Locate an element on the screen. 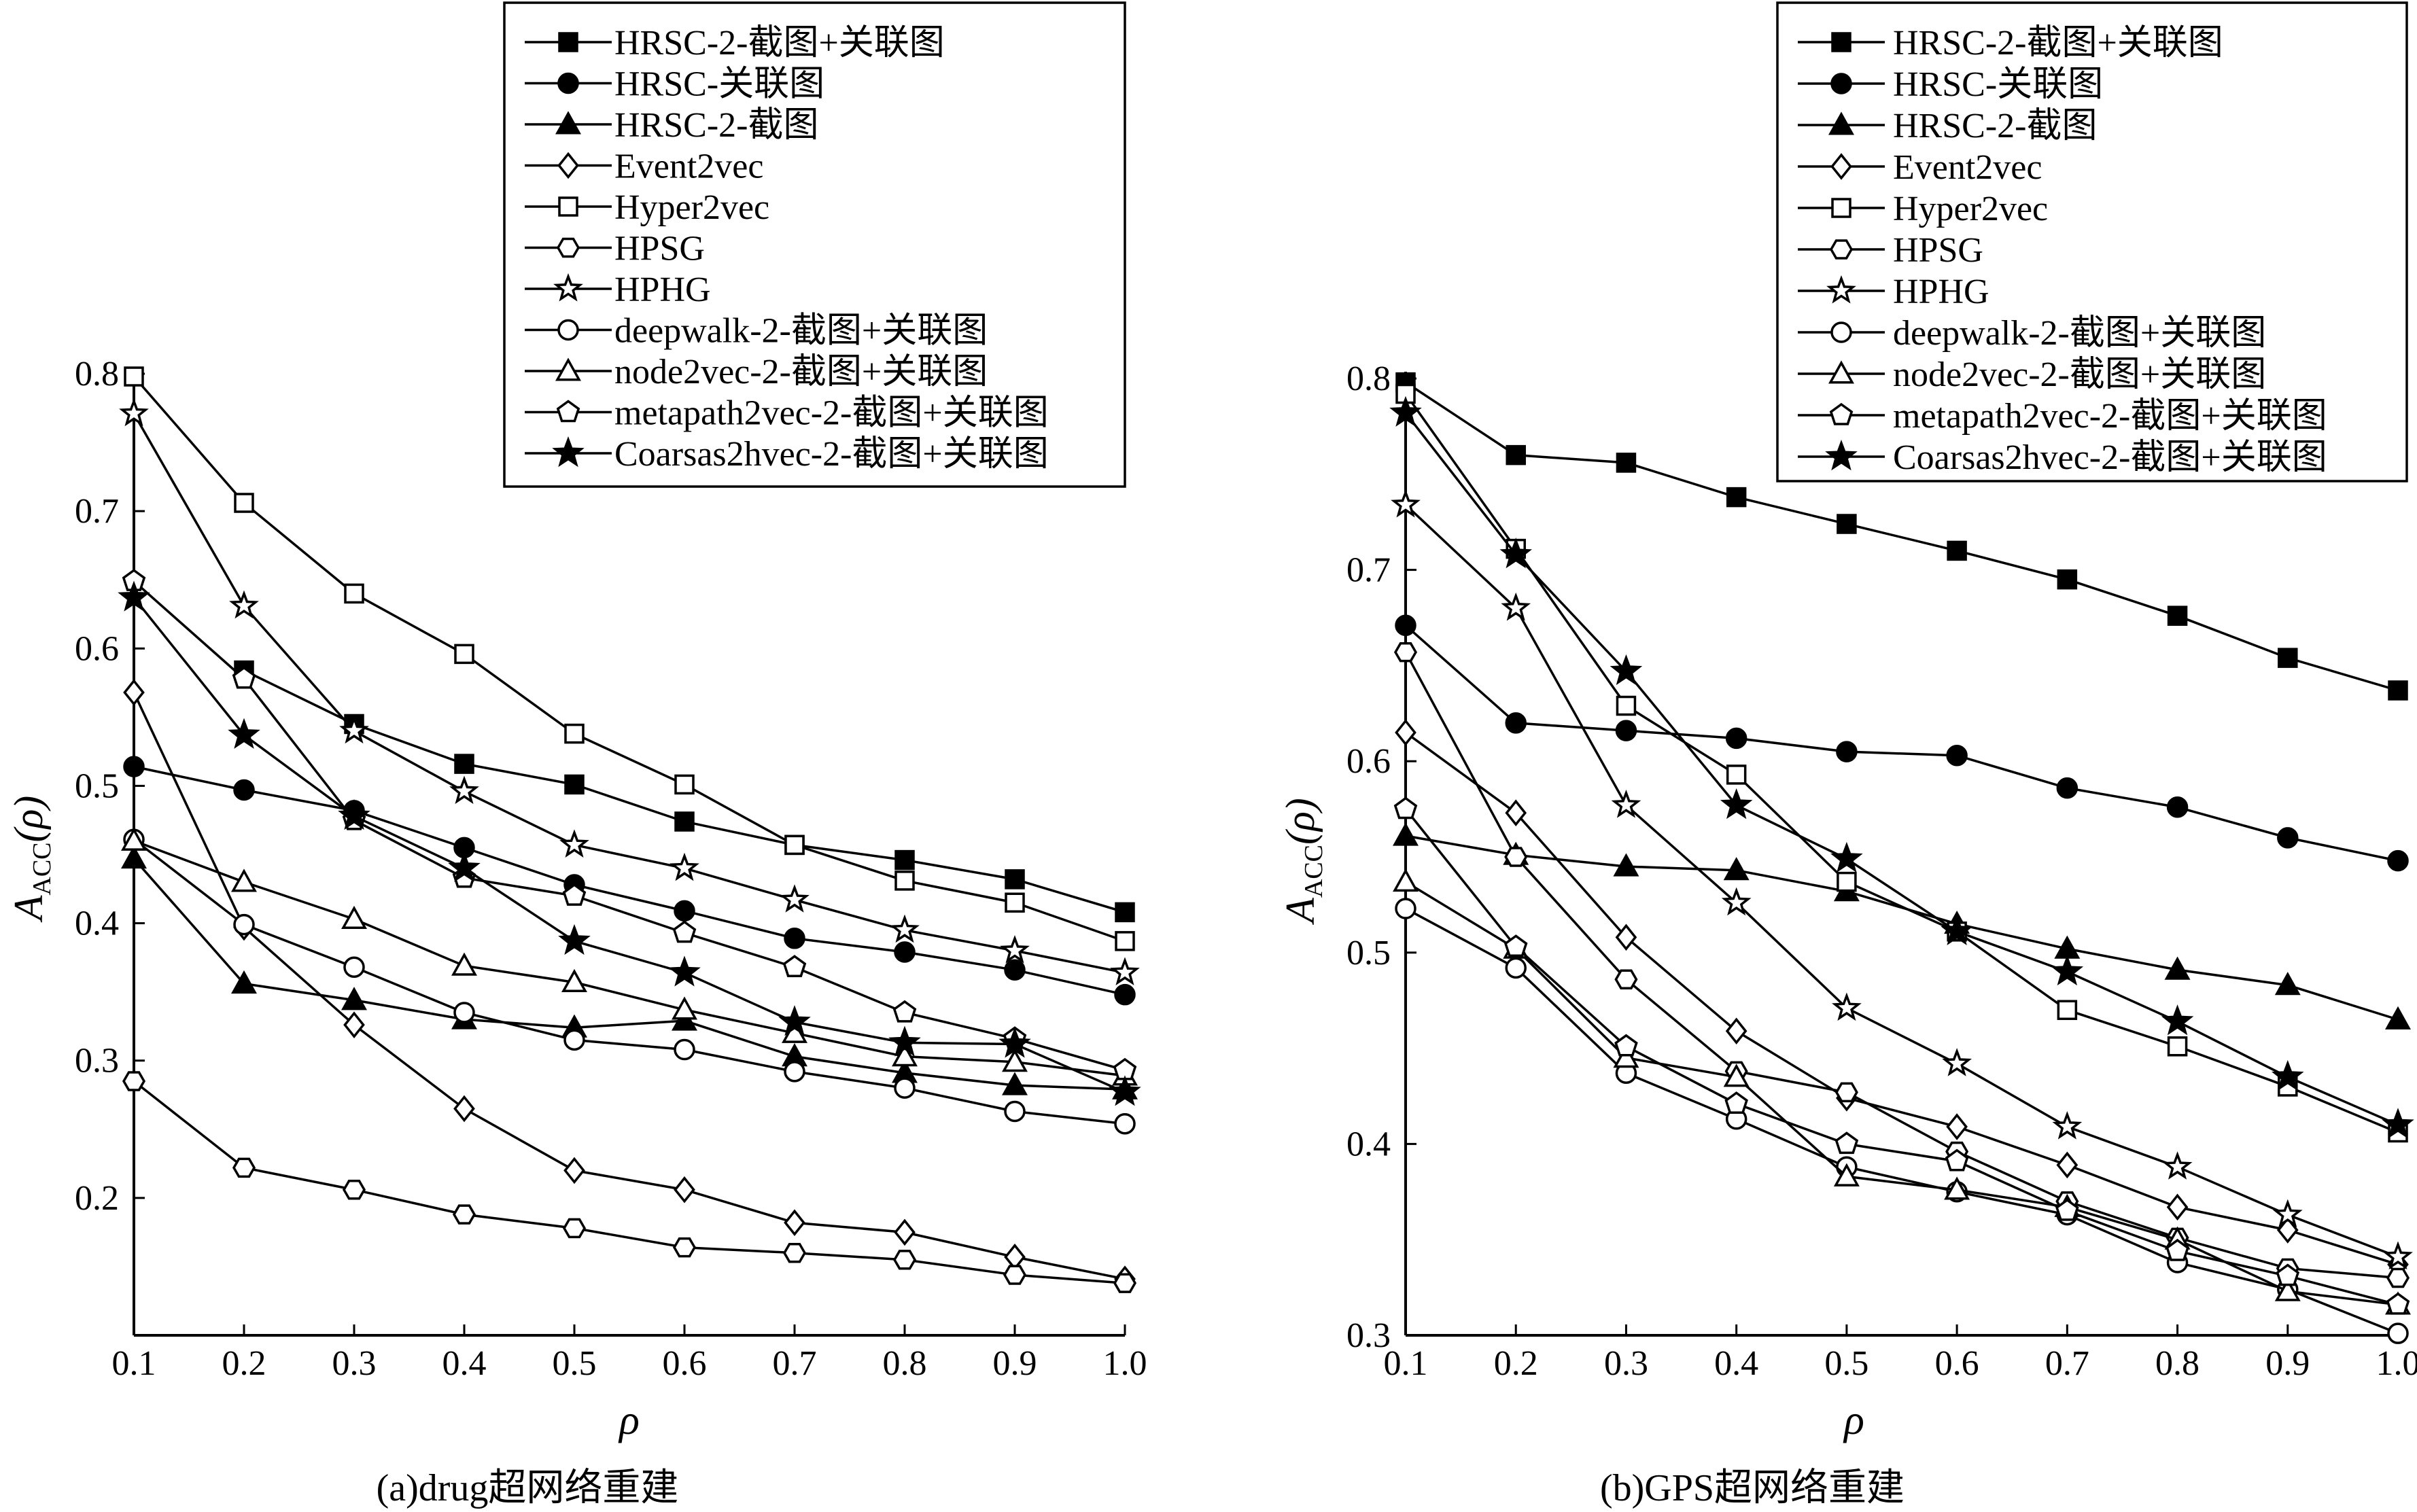 The height and width of the screenshot is (1512, 2417). legend-label: metapath2vec-2-截图+关联图 is located at coordinates (2110, 417).